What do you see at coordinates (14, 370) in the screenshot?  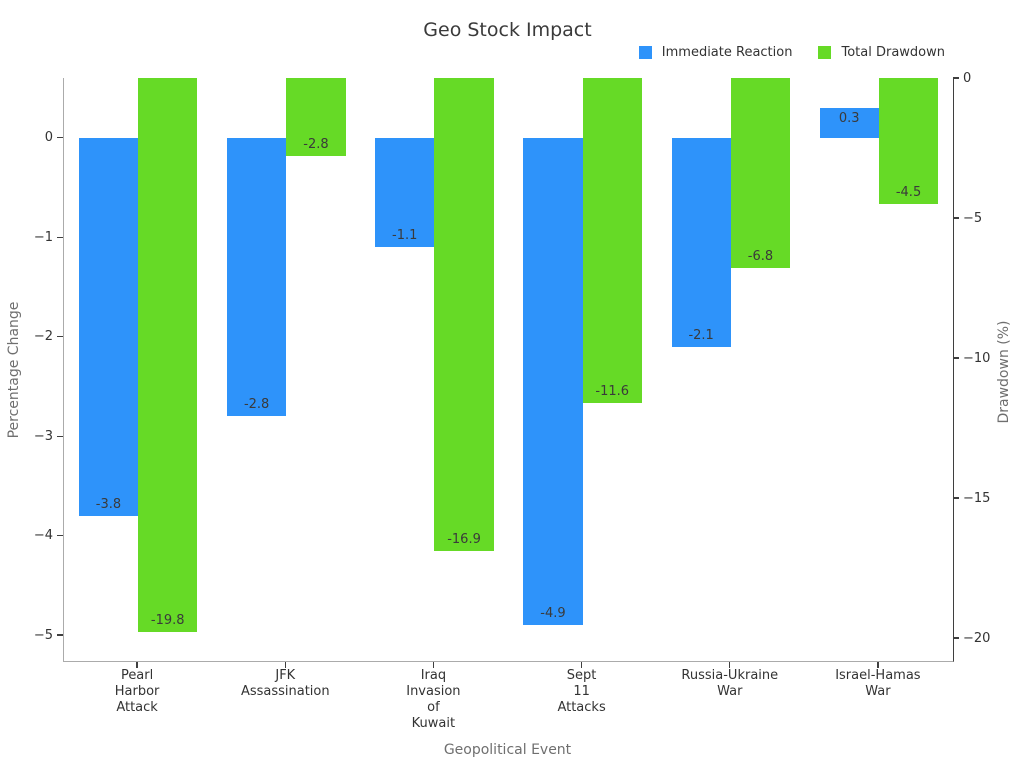 I see `y-axis-label-left: Percentage Change` at bounding box center [14, 370].